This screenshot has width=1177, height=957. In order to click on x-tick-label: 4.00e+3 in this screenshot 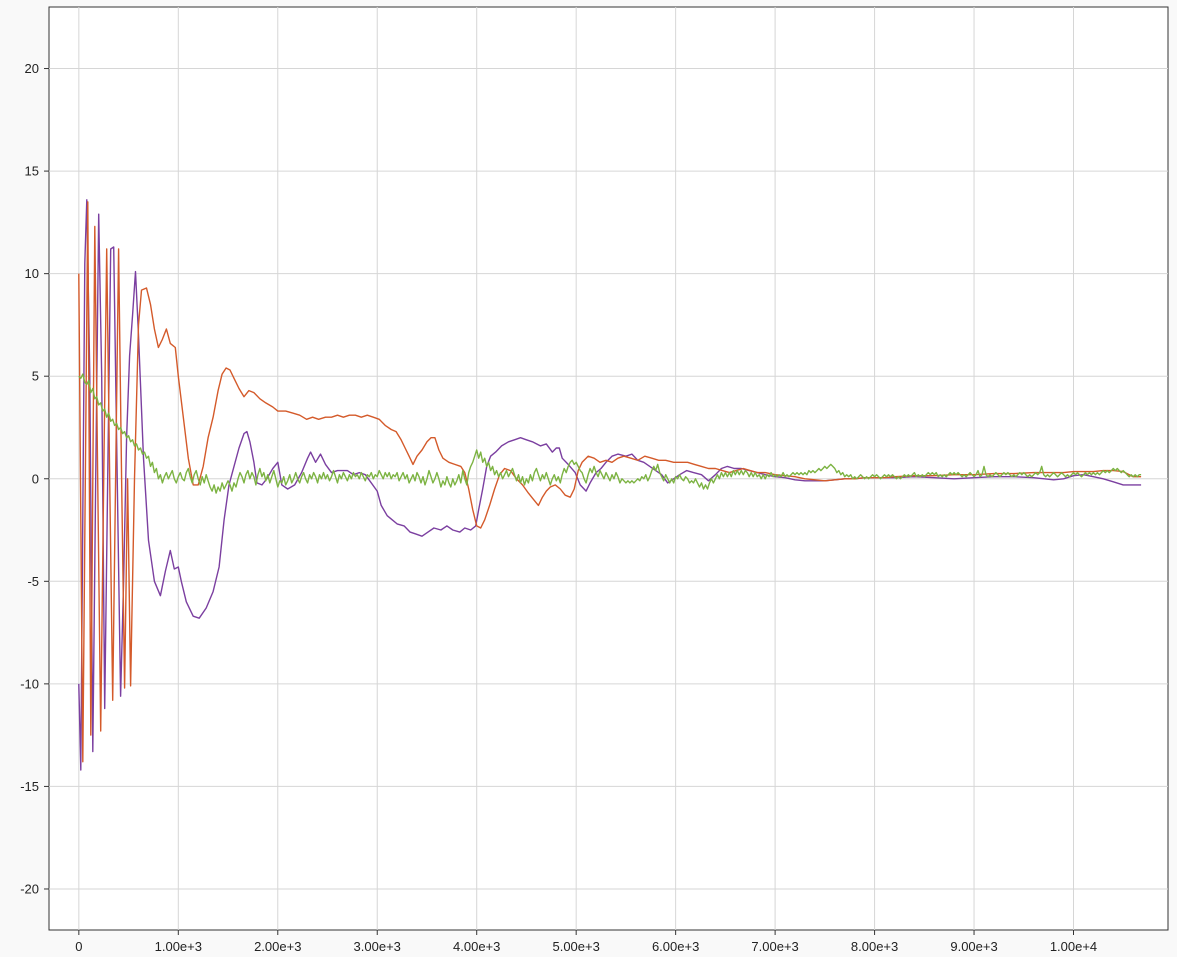, I will do `click(476, 946)`.